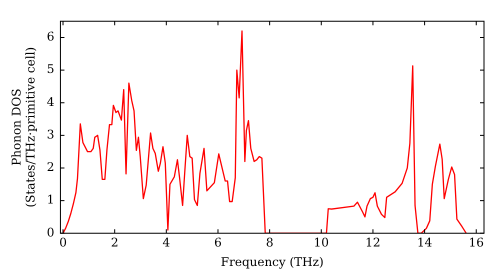 This screenshot has height=280, width=500. Describe the element at coordinates (373, 243) in the screenshot. I see `x-tick-label: 12` at that location.